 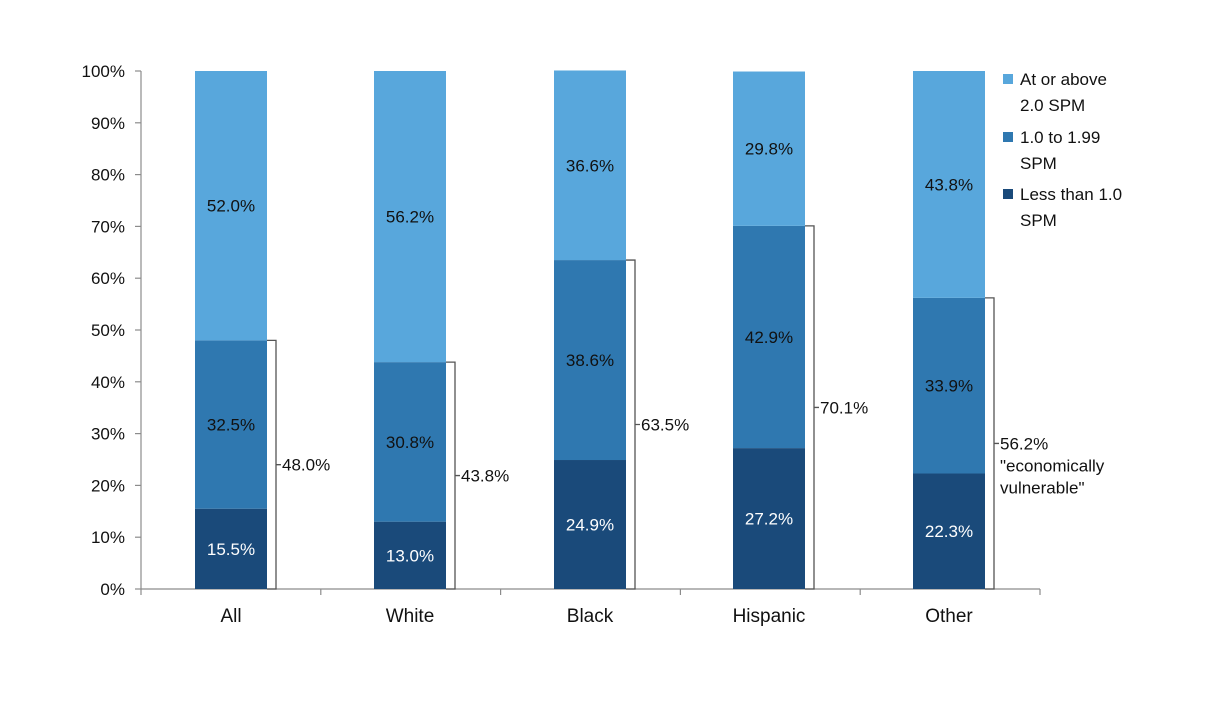 What do you see at coordinates (844, 407) in the screenshot?
I see `bracket-label: 70.1%` at bounding box center [844, 407].